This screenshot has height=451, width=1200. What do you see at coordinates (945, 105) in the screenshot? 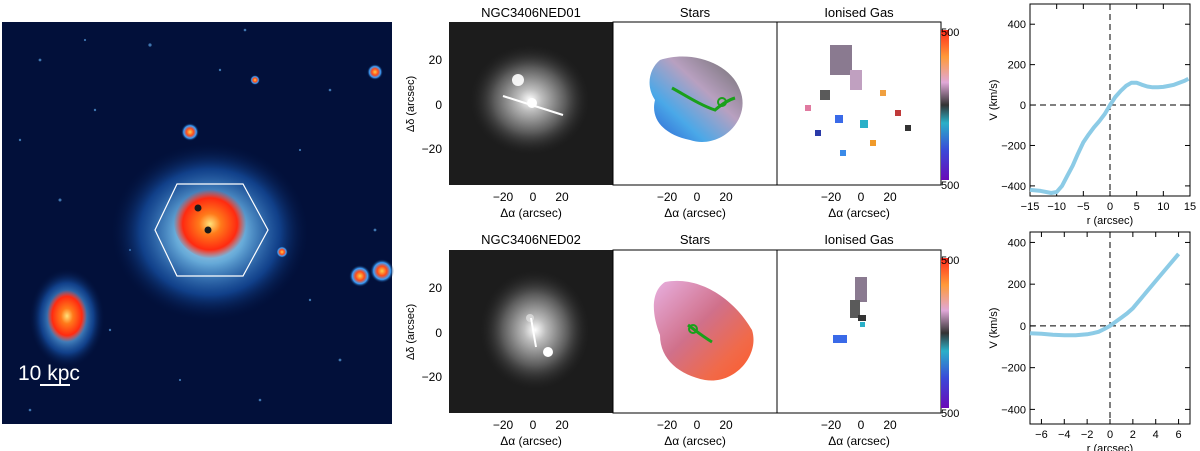
I see `colorbar-ned01` at bounding box center [945, 105].